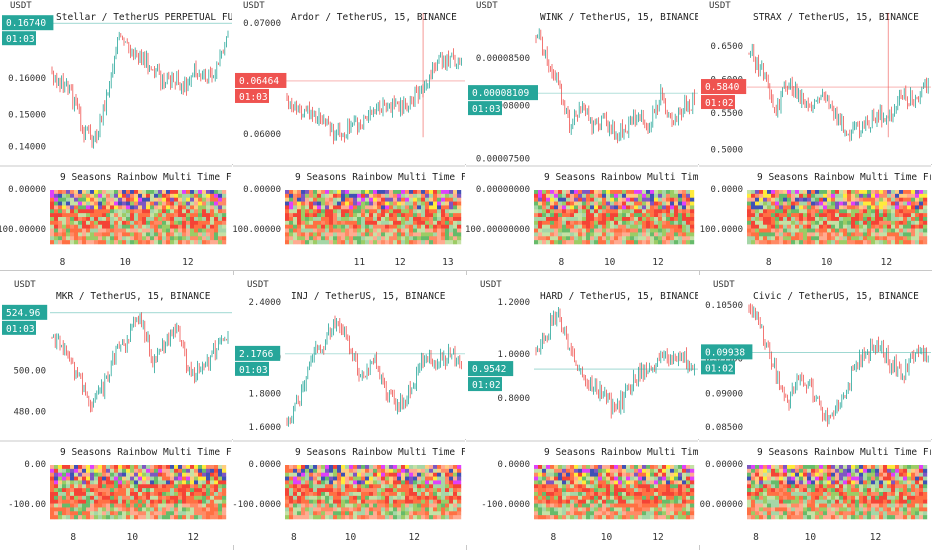  What do you see at coordinates (262, 135) in the screenshot?
I see `y-tick-label: 0.06000` at bounding box center [262, 135].